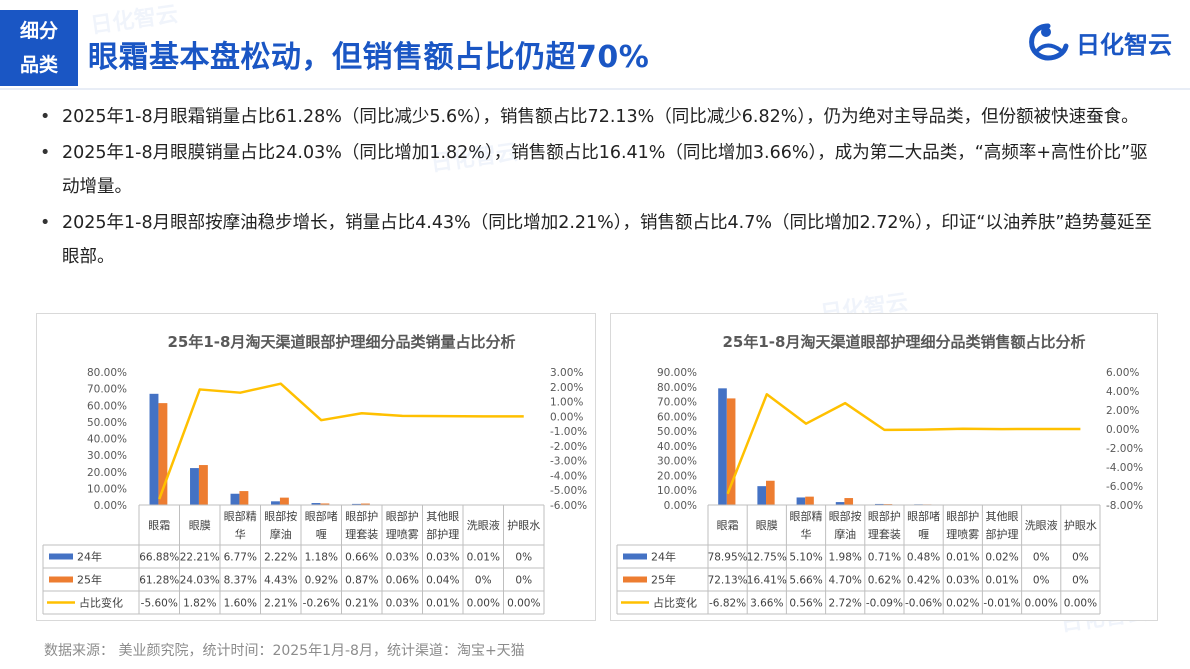 This screenshot has height=669, width=1190. What do you see at coordinates (200, 525) in the screenshot?
I see `category-label: 眼膜` at bounding box center [200, 525].